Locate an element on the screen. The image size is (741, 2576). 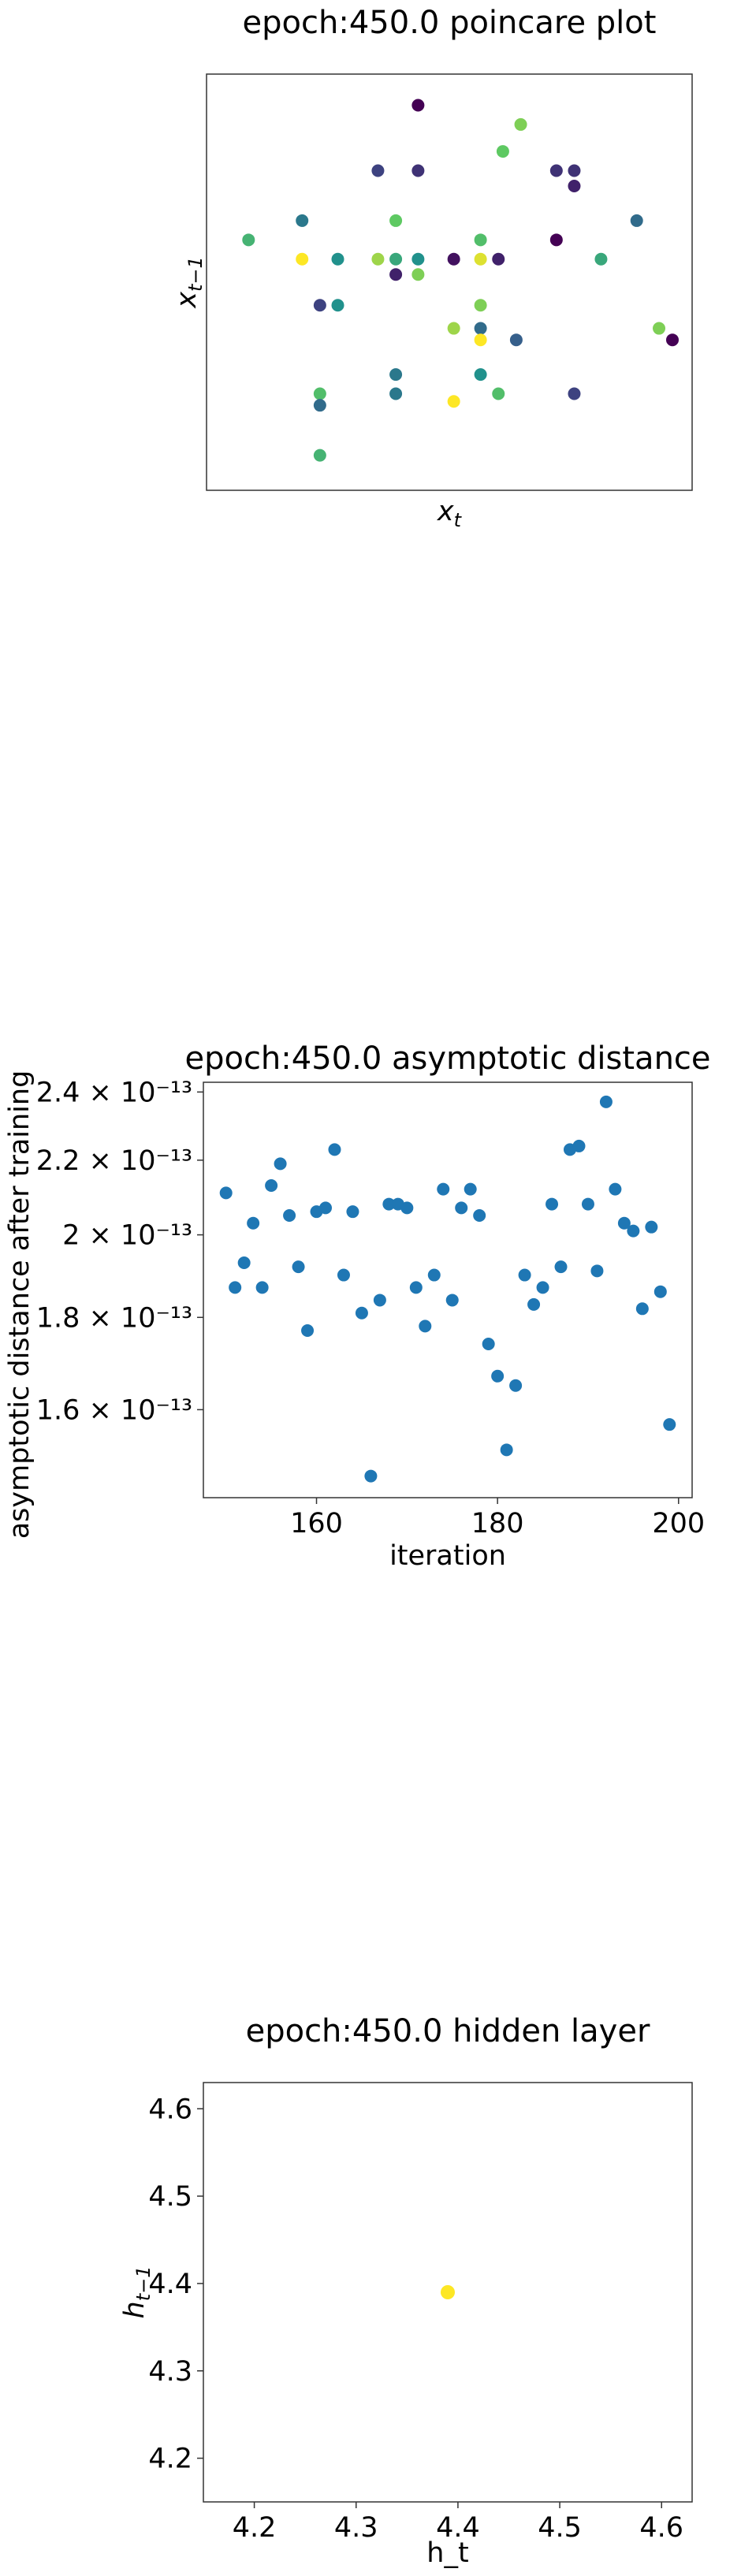
y-tick-label: 4.2 is located at coordinates (170, 2459).